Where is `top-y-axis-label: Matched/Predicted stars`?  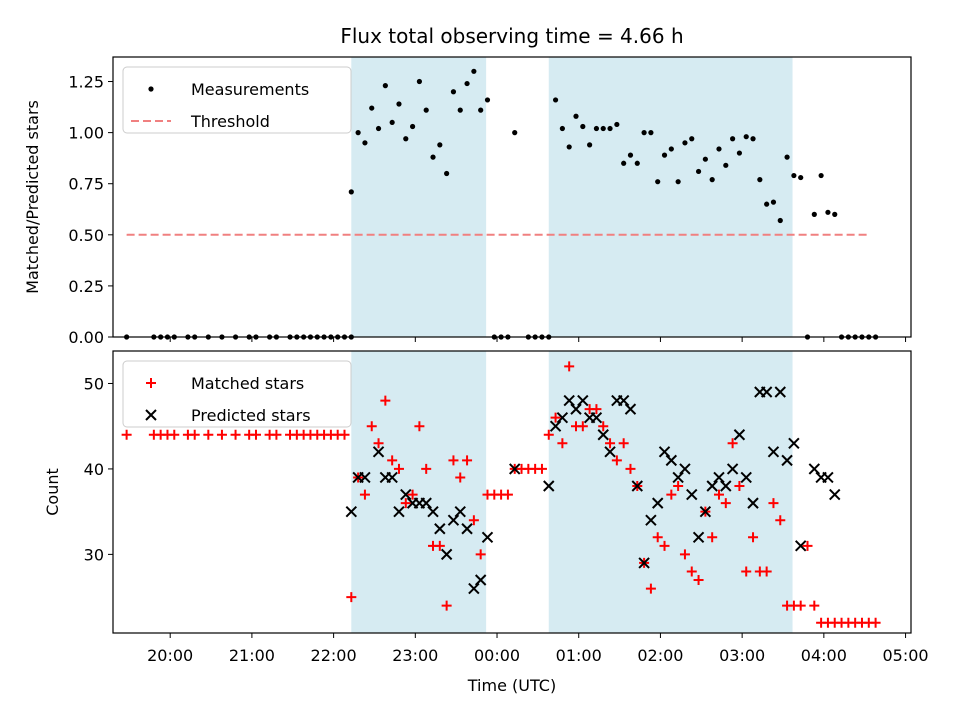
top-y-axis-label: Matched/Predicted stars is located at coordinates (32, 197).